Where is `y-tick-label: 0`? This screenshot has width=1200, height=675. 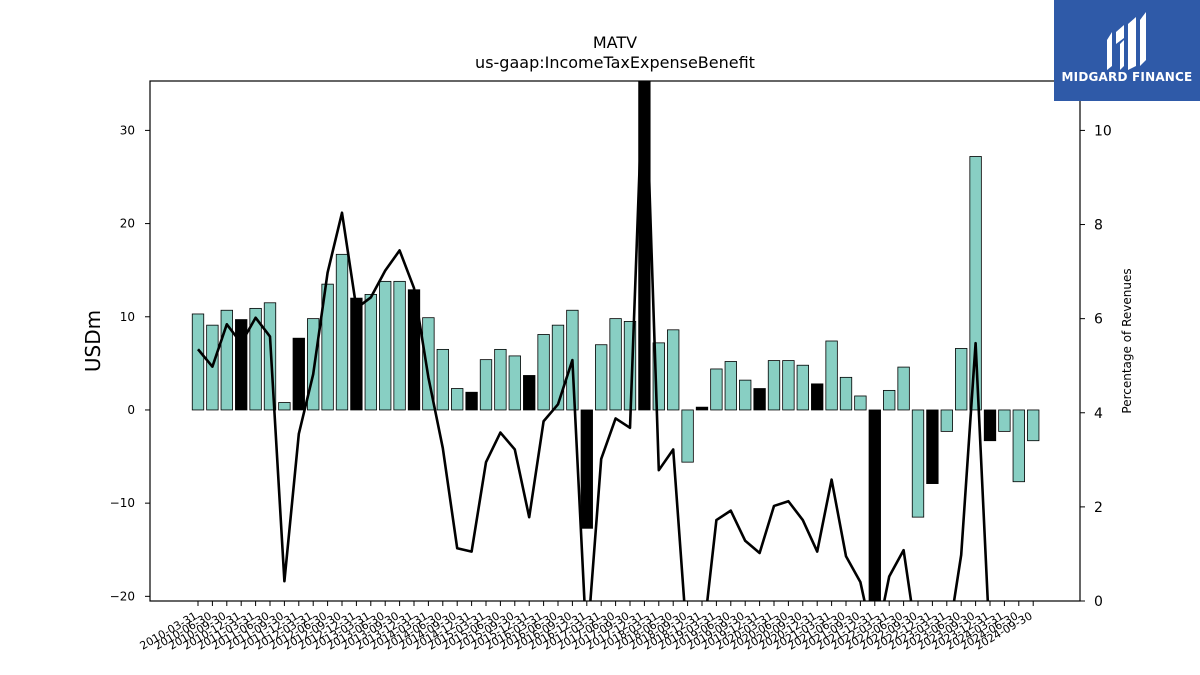
y-tick-label: 0 is located at coordinates (131, 410).